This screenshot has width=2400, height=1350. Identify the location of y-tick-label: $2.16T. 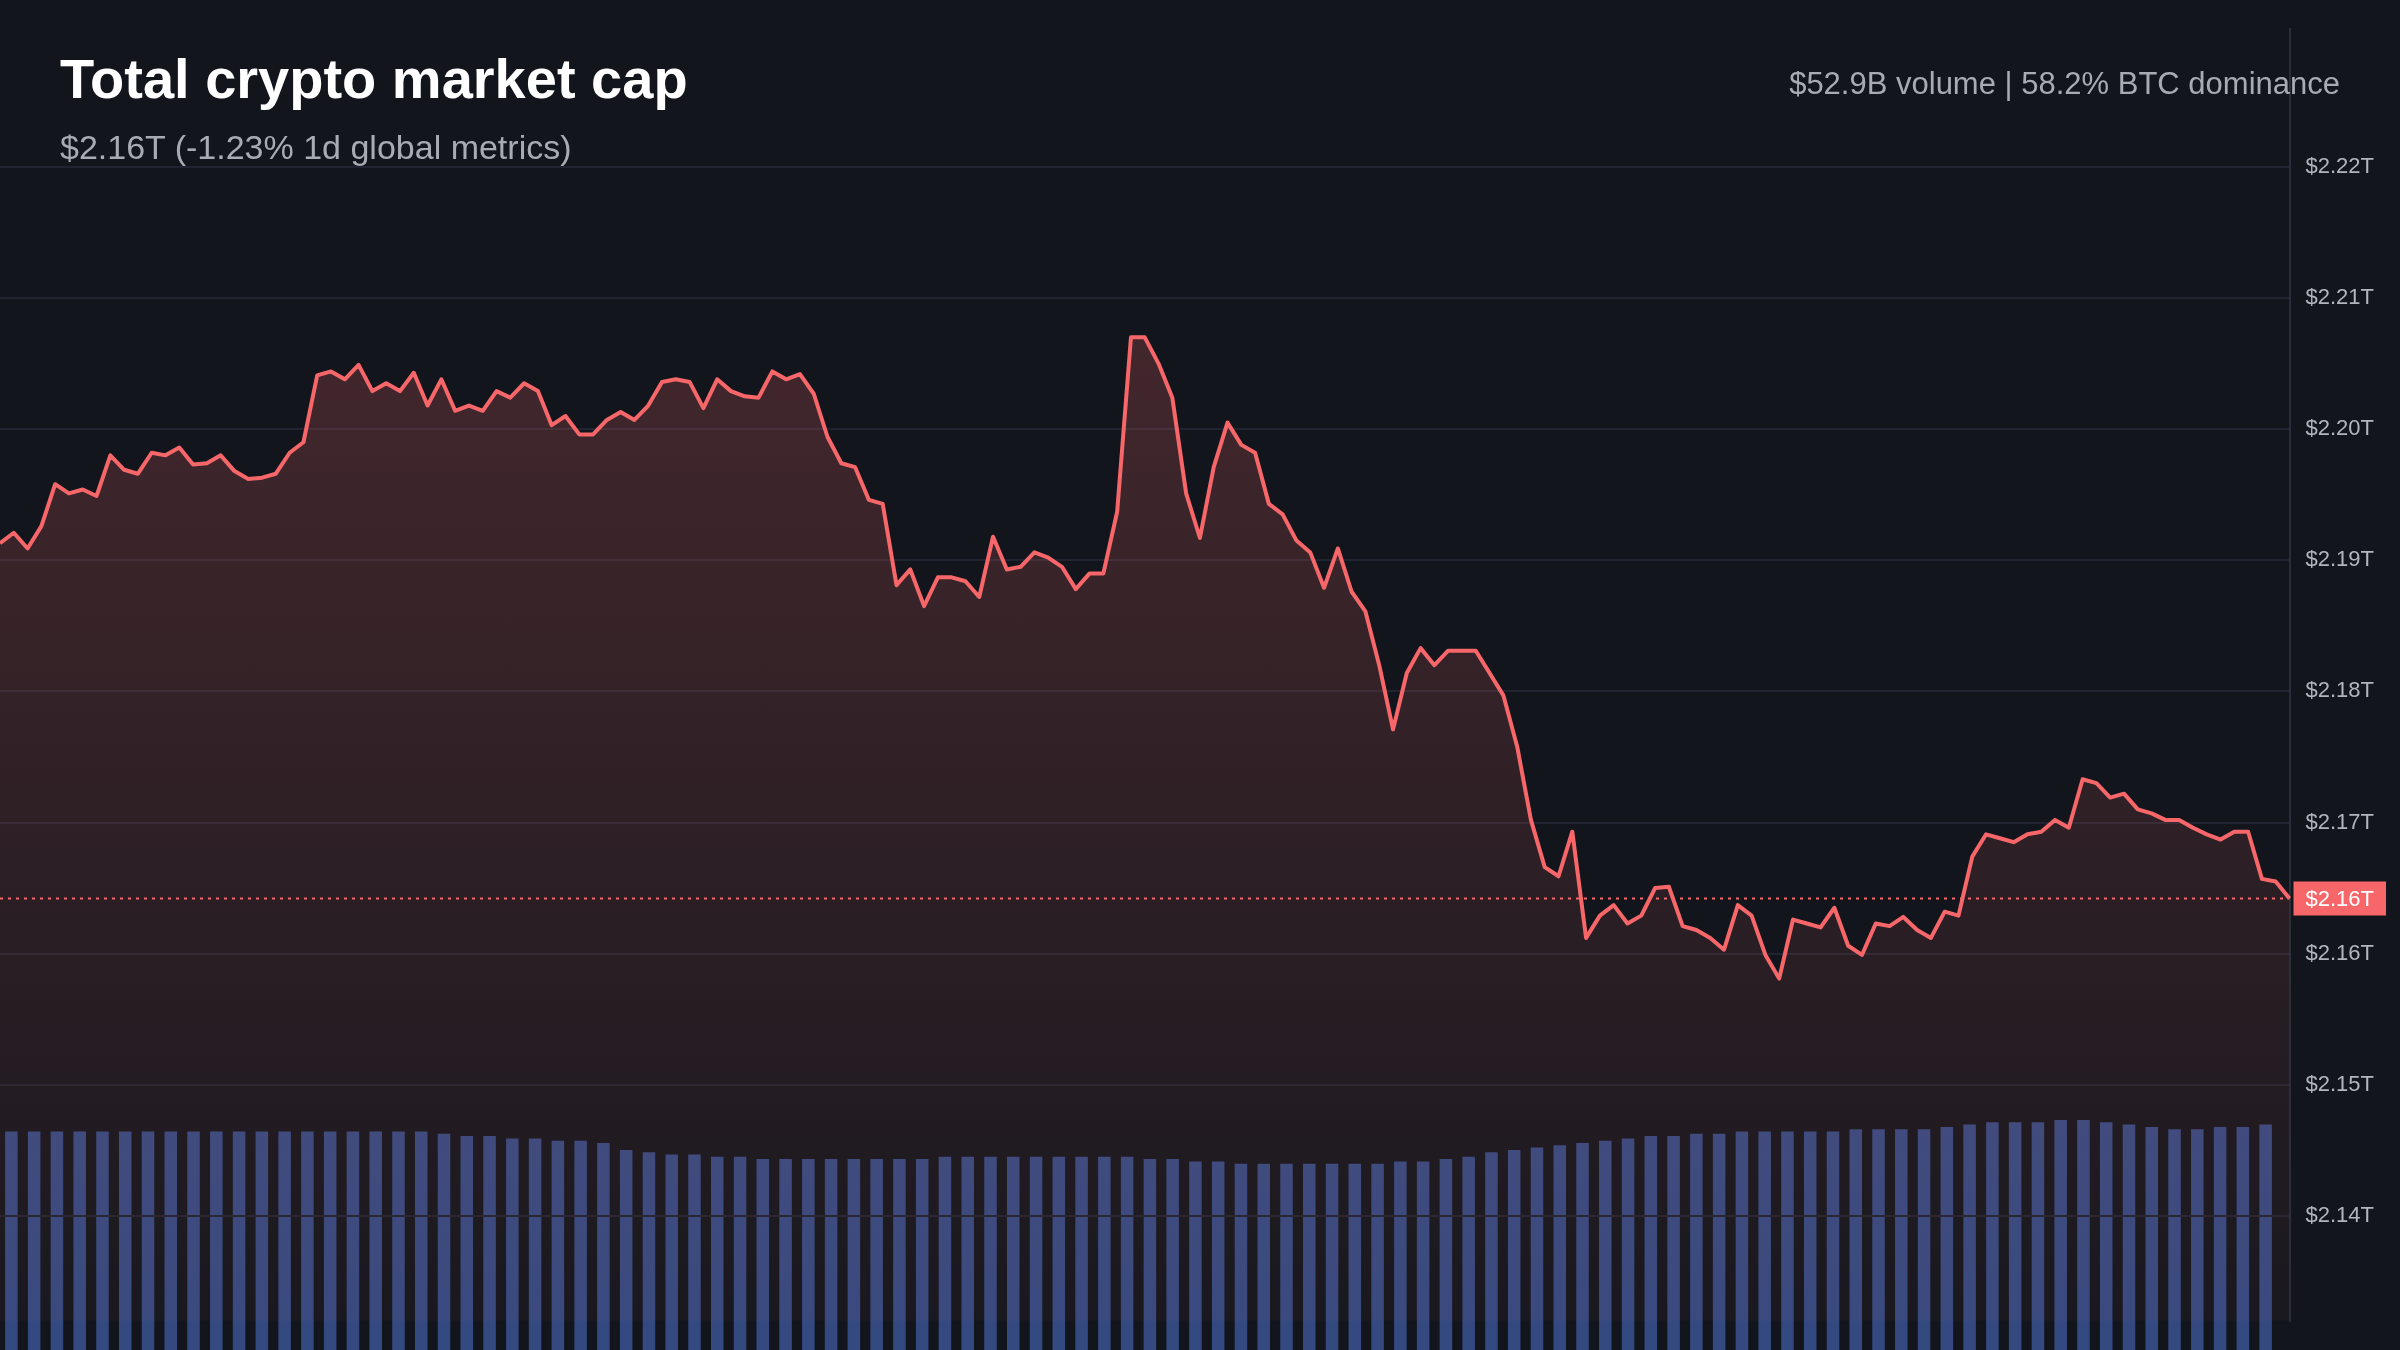
(2340, 952).